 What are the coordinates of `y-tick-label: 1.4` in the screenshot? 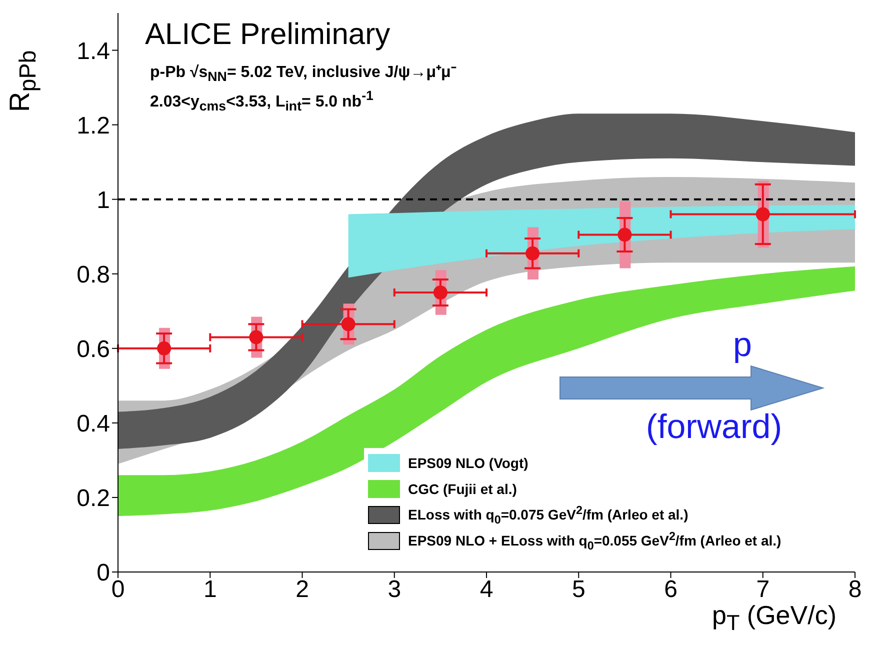 It's located at (93, 51).